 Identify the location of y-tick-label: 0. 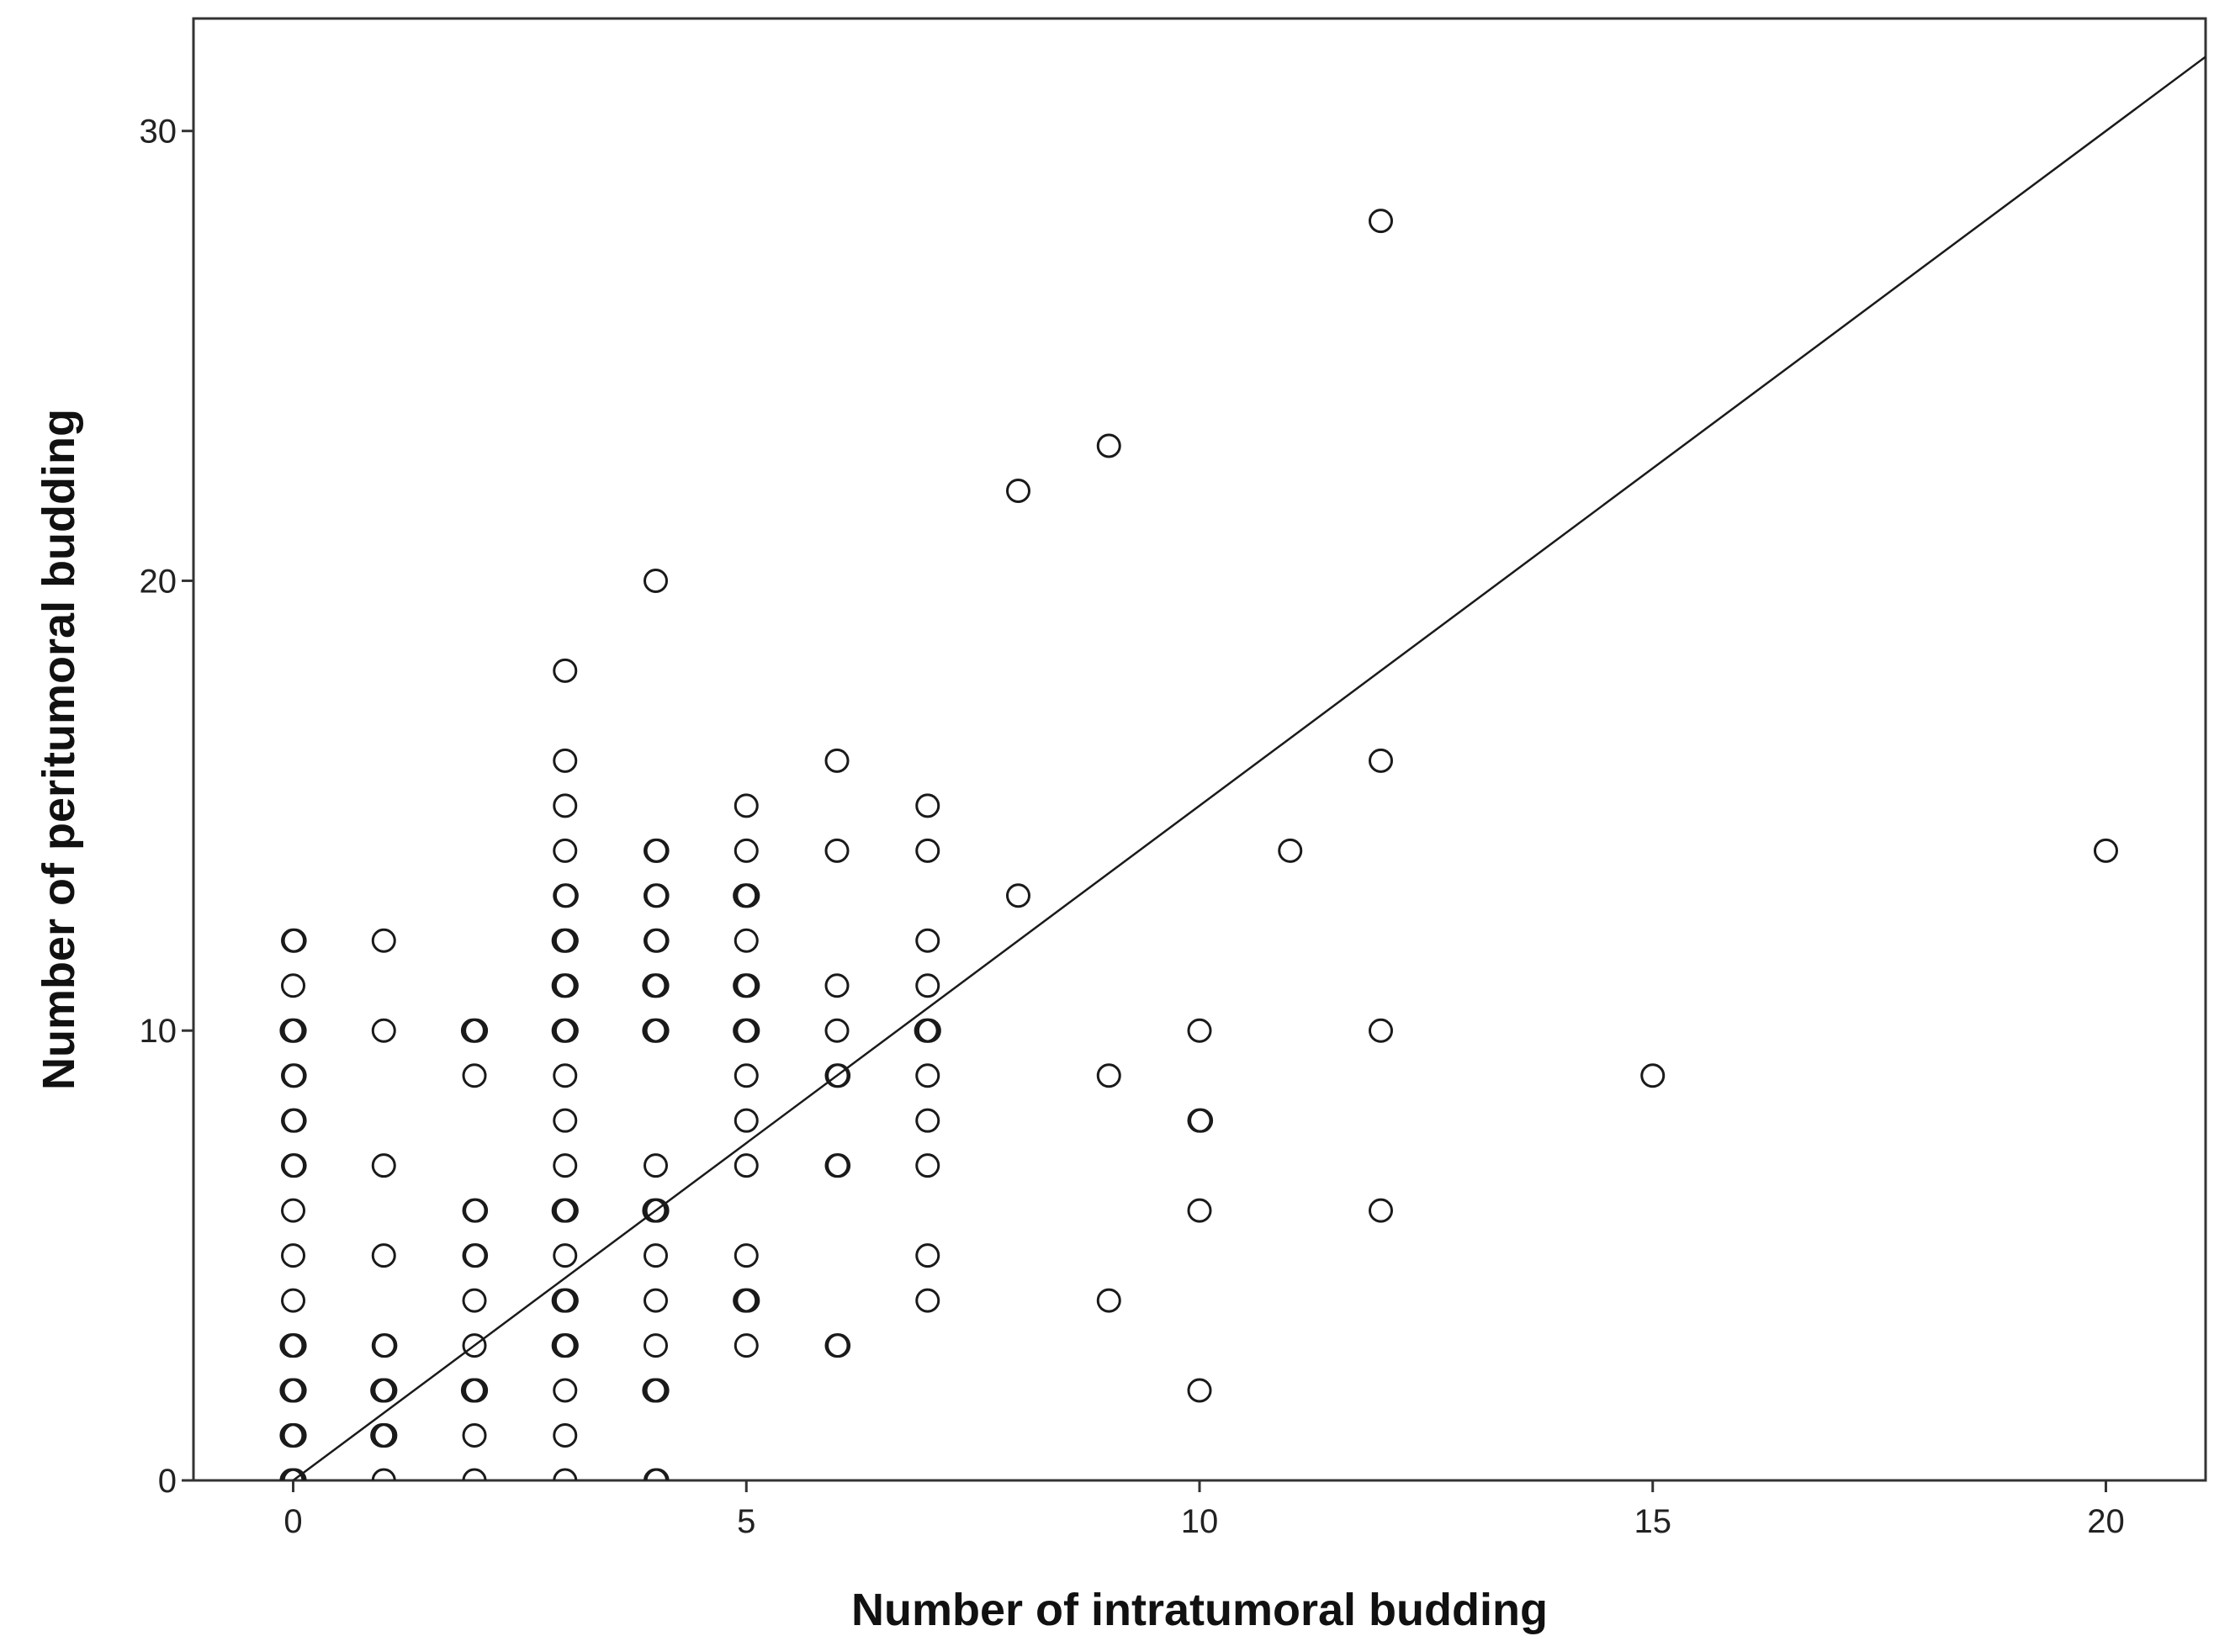
(167, 1481).